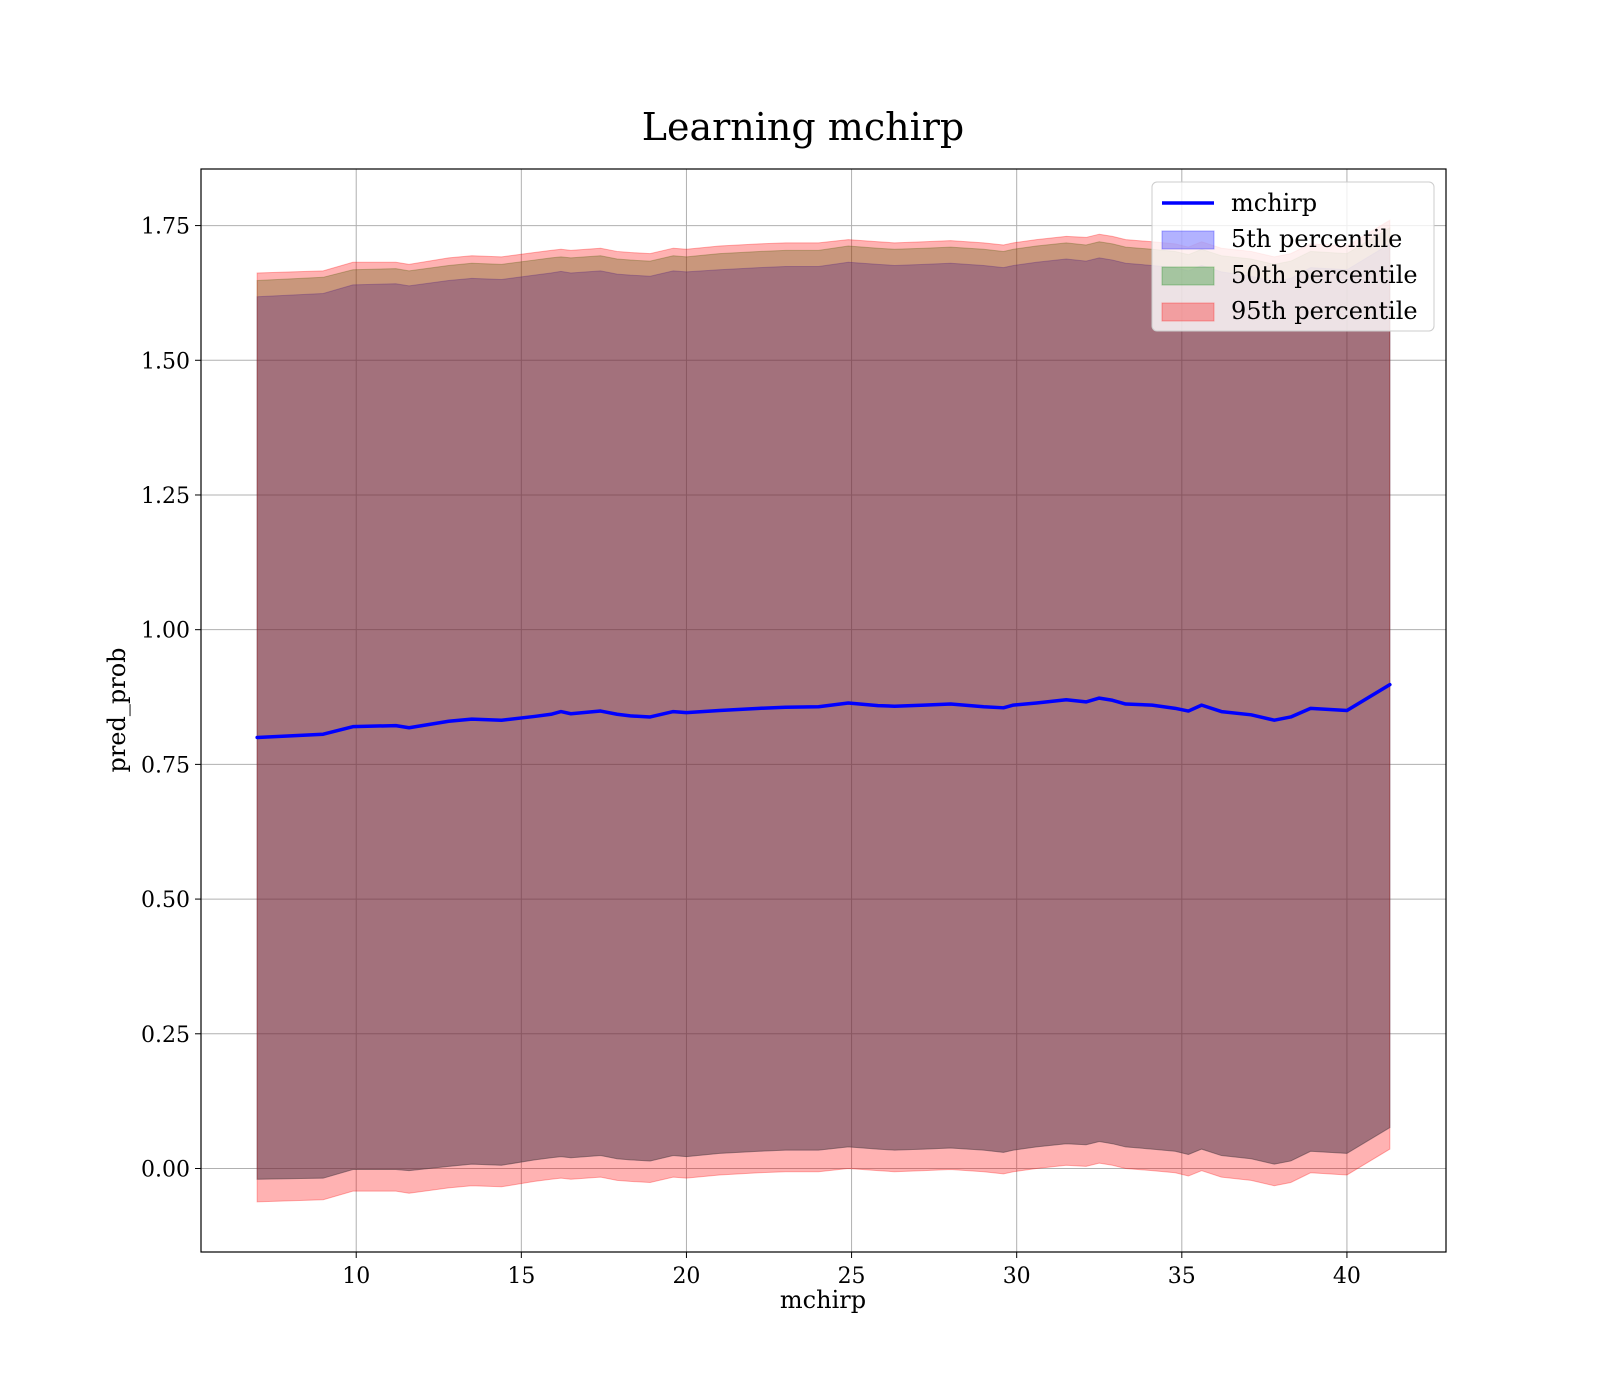 Image resolution: width=1600 pixels, height=1400 pixels. What do you see at coordinates (1274, 203) in the screenshot?
I see `legend-label: mchirp` at bounding box center [1274, 203].